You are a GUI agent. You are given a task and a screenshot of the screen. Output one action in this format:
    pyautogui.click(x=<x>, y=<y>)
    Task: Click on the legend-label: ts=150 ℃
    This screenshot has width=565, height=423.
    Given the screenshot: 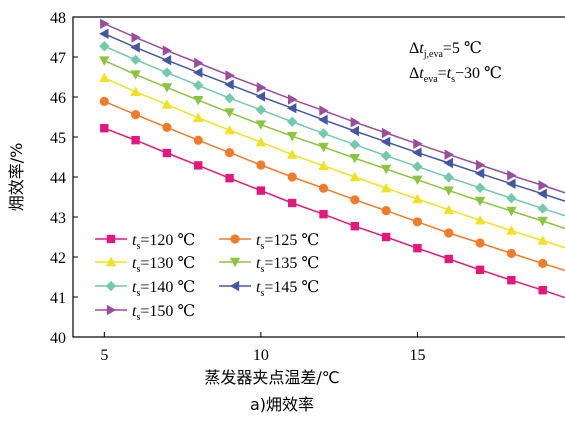 What is the action you would take?
    pyautogui.click(x=163, y=313)
    